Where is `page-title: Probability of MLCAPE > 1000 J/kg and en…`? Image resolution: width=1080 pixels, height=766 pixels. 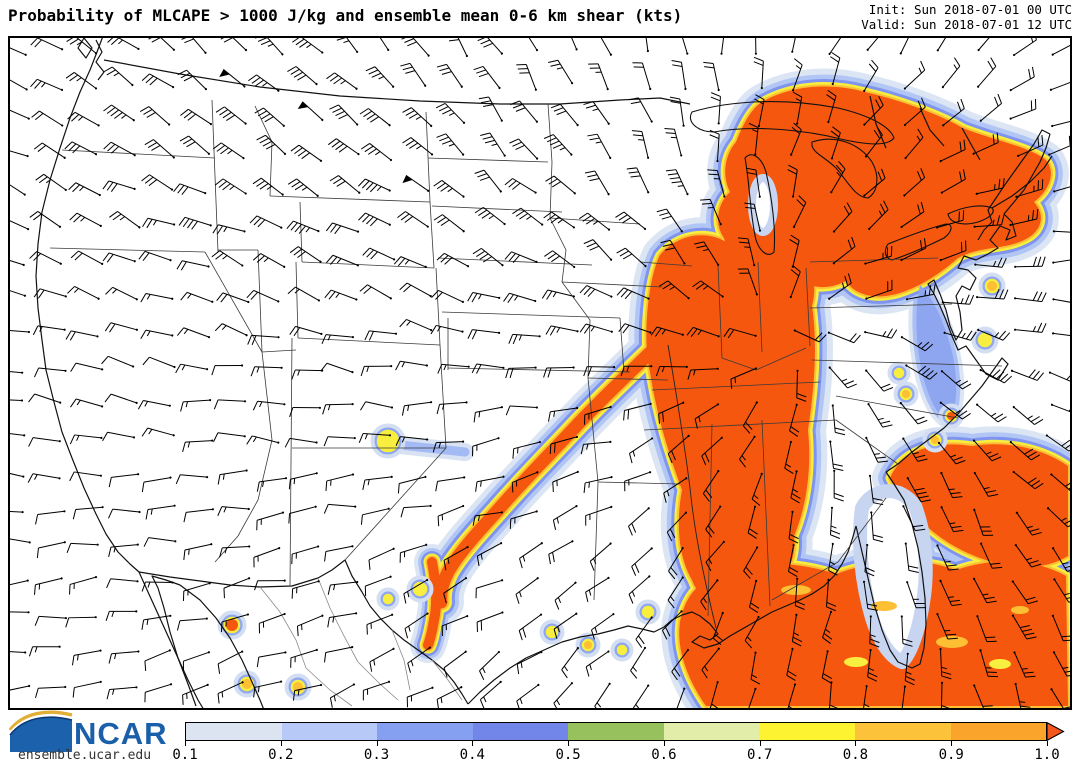
page-title: Probability of MLCAPE > 1000 J/kg and en… is located at coordinates (345, 15).